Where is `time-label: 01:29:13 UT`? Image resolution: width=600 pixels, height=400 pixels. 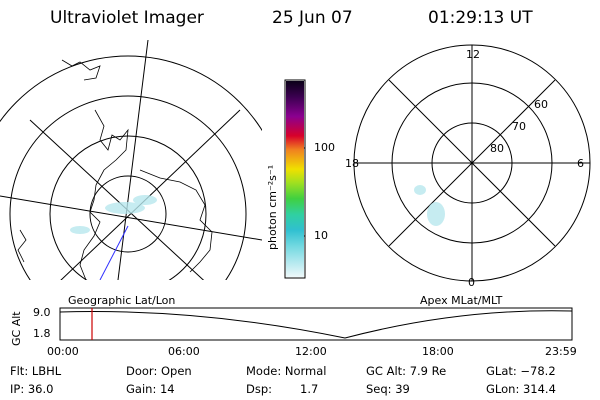
time-label: 01:29:13 UT is located at coordinates (480, 18).